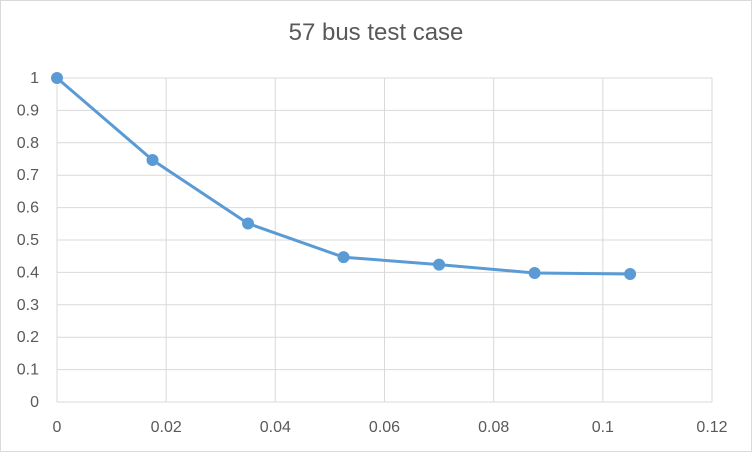 The image size is (752, 452). Describe the element at coordinates (28, 175) in the screenshot. I see `y-tick-label: 0.7` at that location.